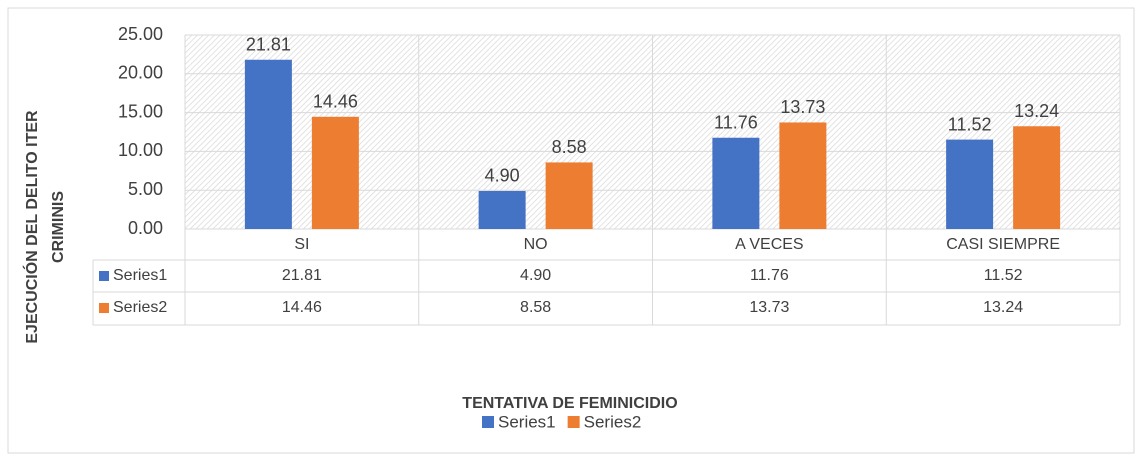  What do you see at coordinates (45, 227) in the screenshot?
I see `y-axis-title: EJECUCIÓN DEL DELITO ITER CRIMINIS` at bounding box center [45, 227].